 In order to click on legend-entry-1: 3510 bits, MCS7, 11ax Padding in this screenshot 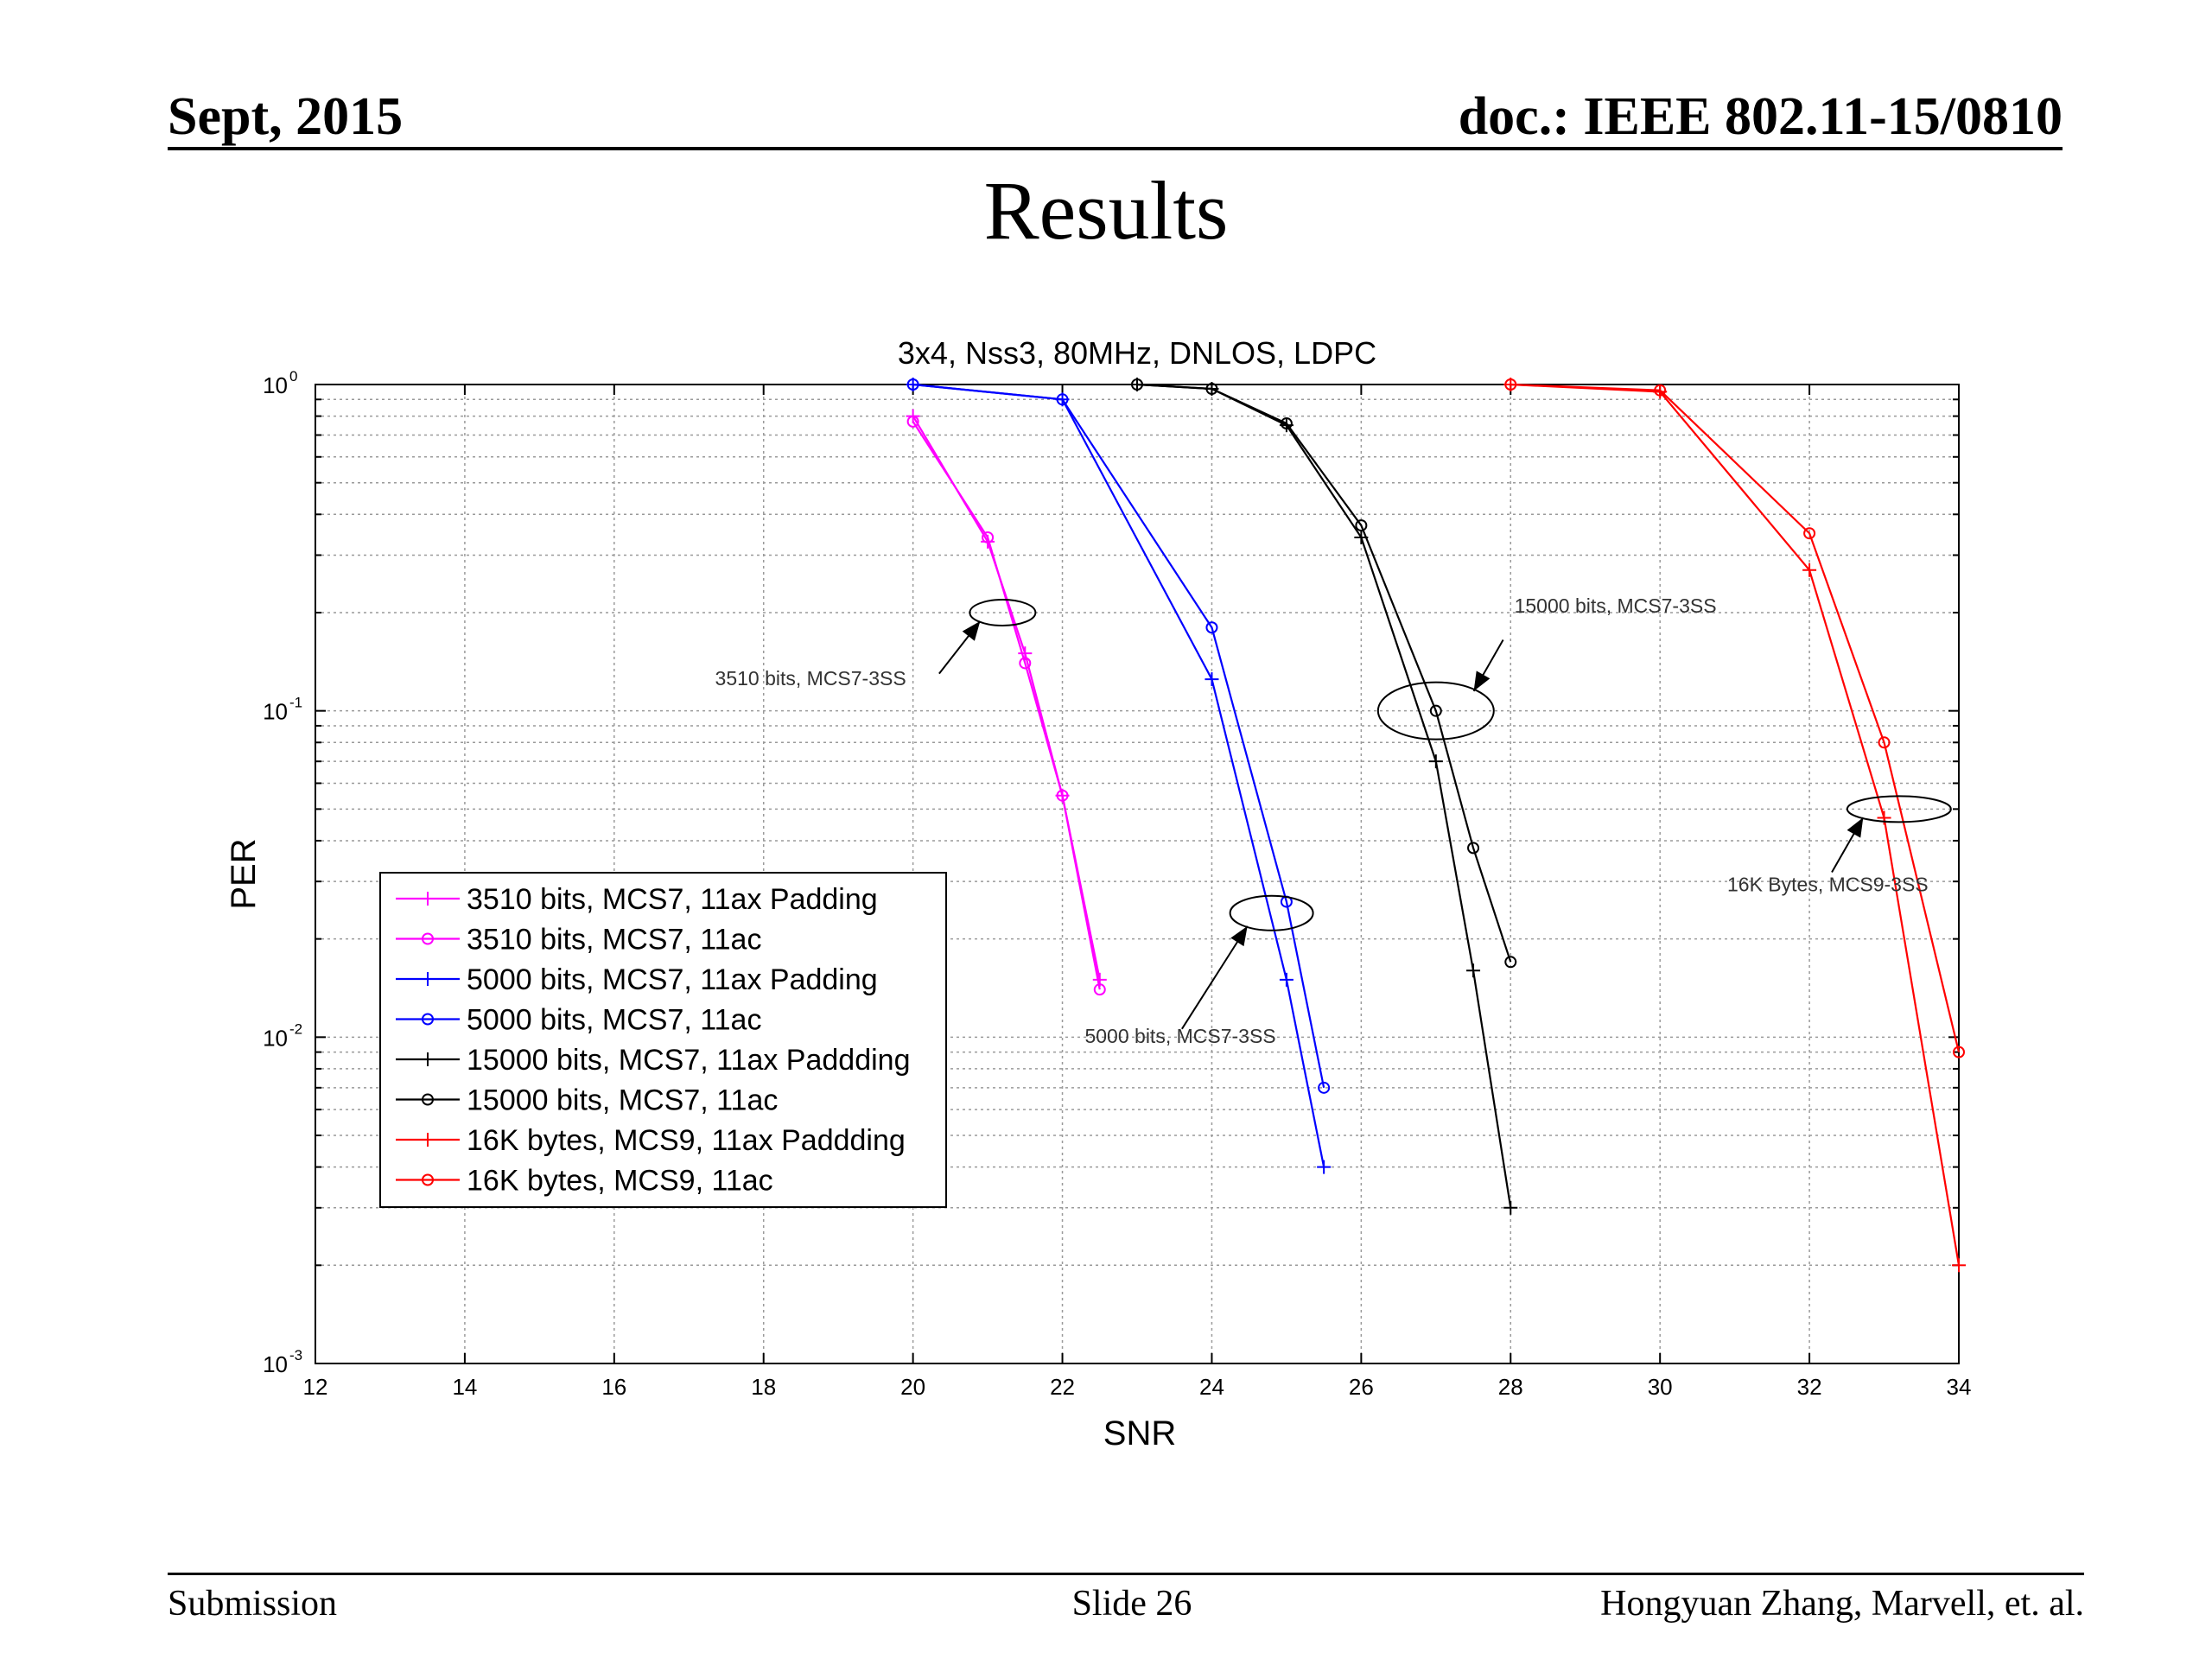, I will do `click(637, 899)`.